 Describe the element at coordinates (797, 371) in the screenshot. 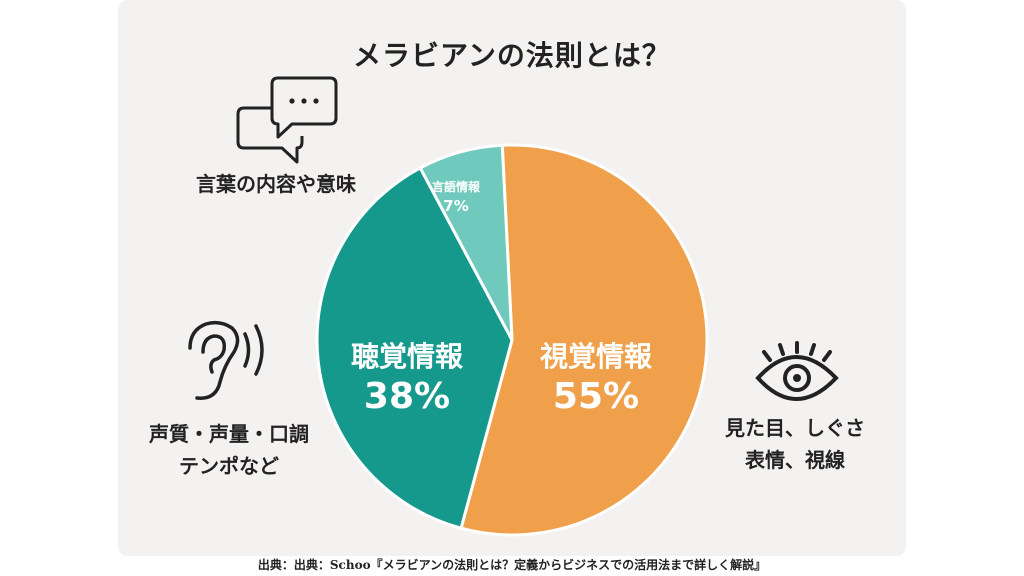

I see `eye-icon` at that location.